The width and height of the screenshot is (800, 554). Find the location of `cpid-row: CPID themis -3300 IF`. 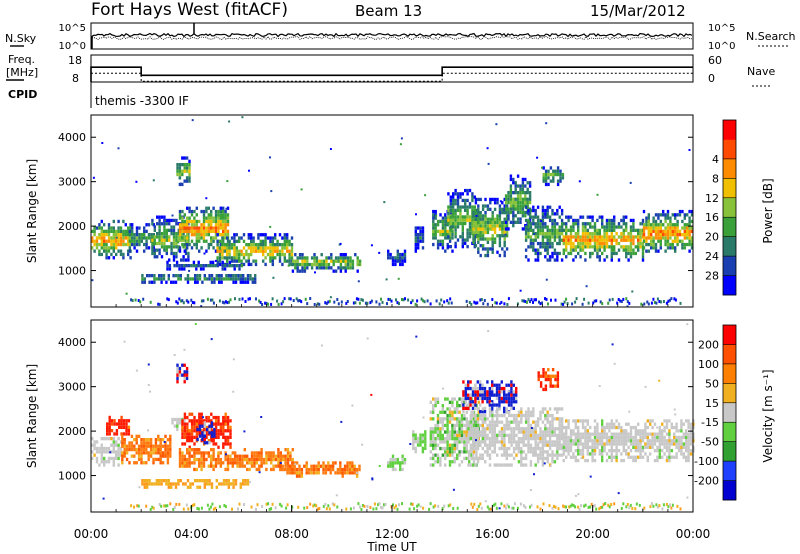

cpid-row: CPID themis -3300 IF is located at coordinates (98, 95).